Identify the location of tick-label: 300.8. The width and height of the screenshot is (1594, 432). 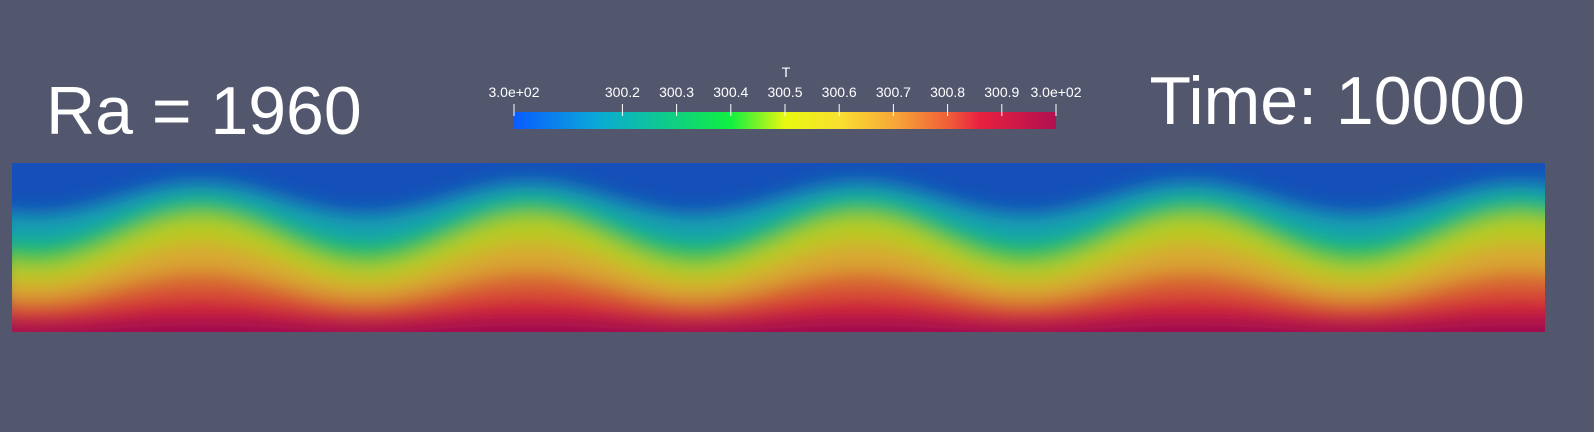
(947, 92).